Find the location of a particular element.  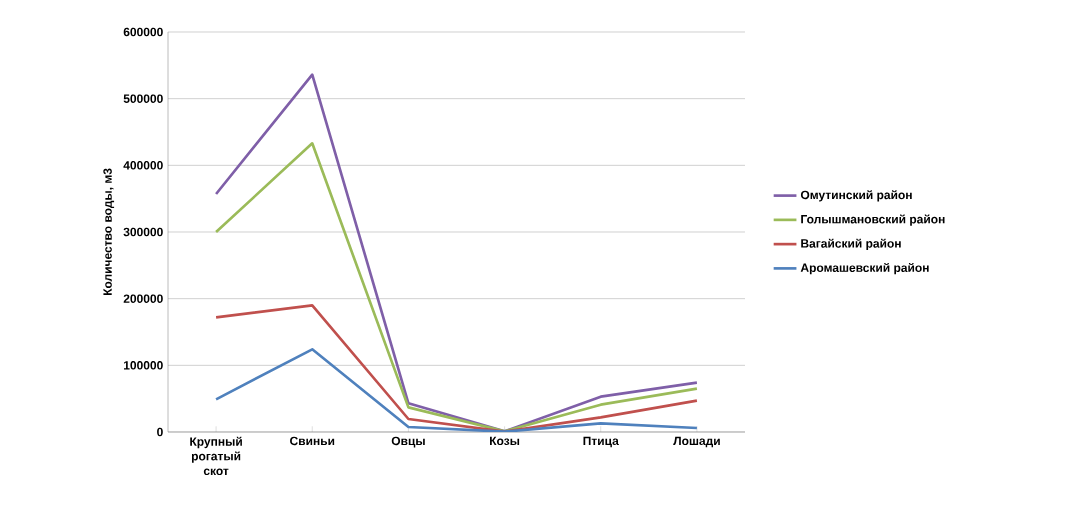

legend-label: Омутинский район is located at coordinates (856, 196).